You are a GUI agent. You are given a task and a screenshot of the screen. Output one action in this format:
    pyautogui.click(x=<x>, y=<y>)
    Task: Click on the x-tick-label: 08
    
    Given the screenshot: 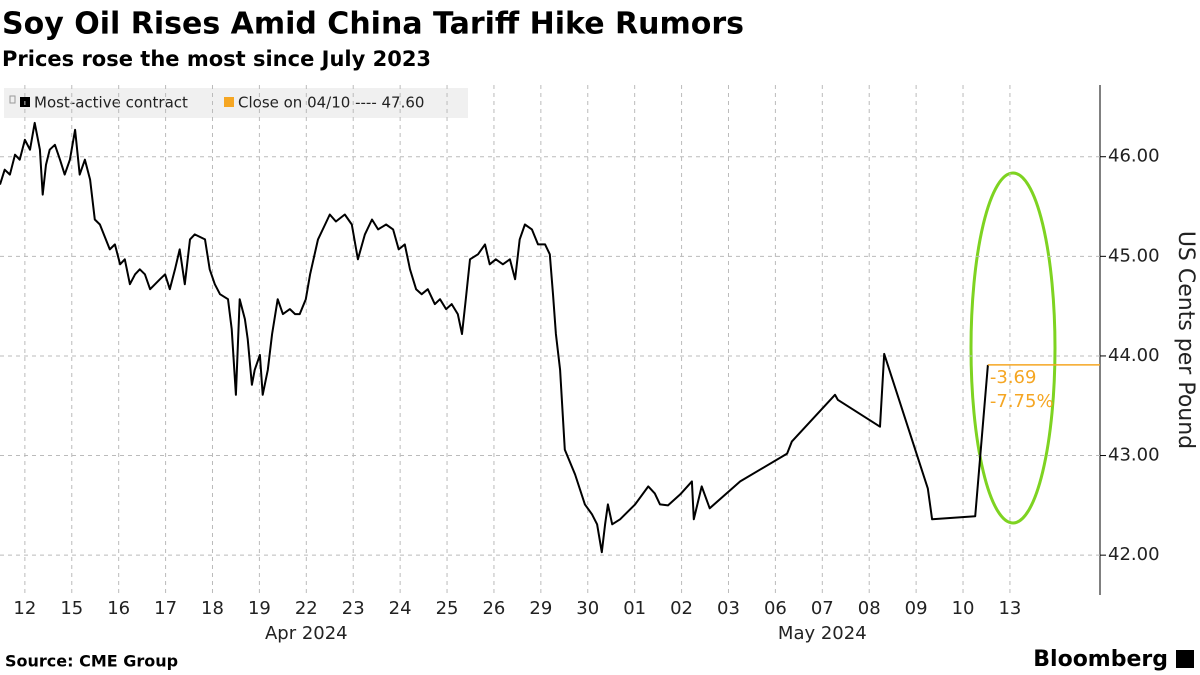 What is the action you would take?
    pyautogui.click(x=869, y=608)
    